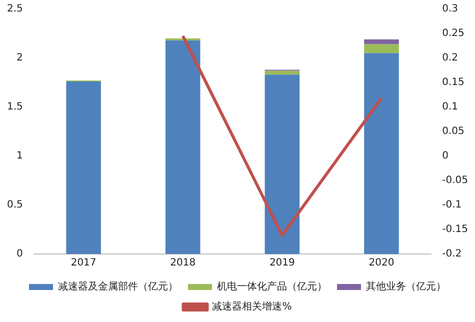 This screenshot has height=322, width=475. I want to click on legend-label: 机电一体化产品（亿元）, so click(272, 286).